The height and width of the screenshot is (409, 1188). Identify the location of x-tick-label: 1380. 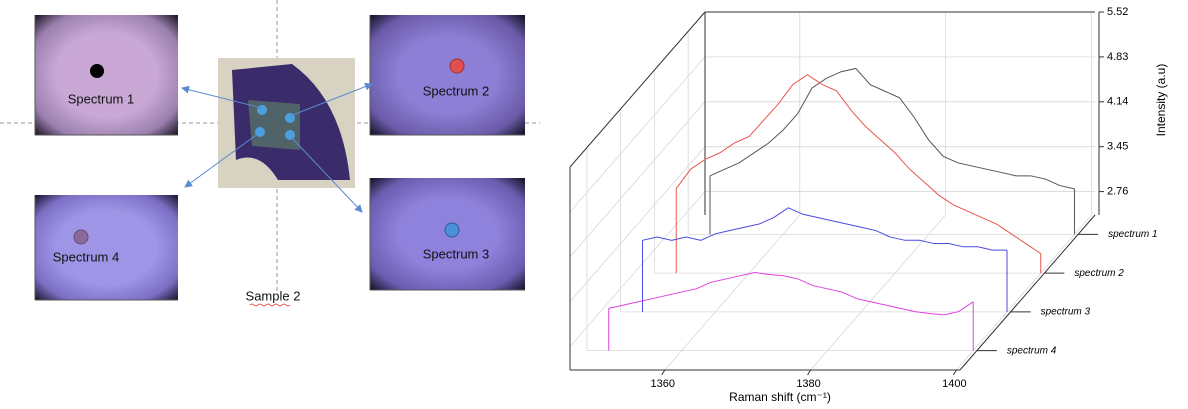
(808, 384).